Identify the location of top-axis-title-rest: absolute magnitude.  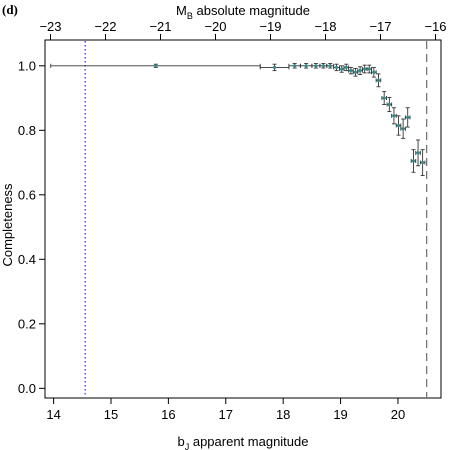
(251, 10).